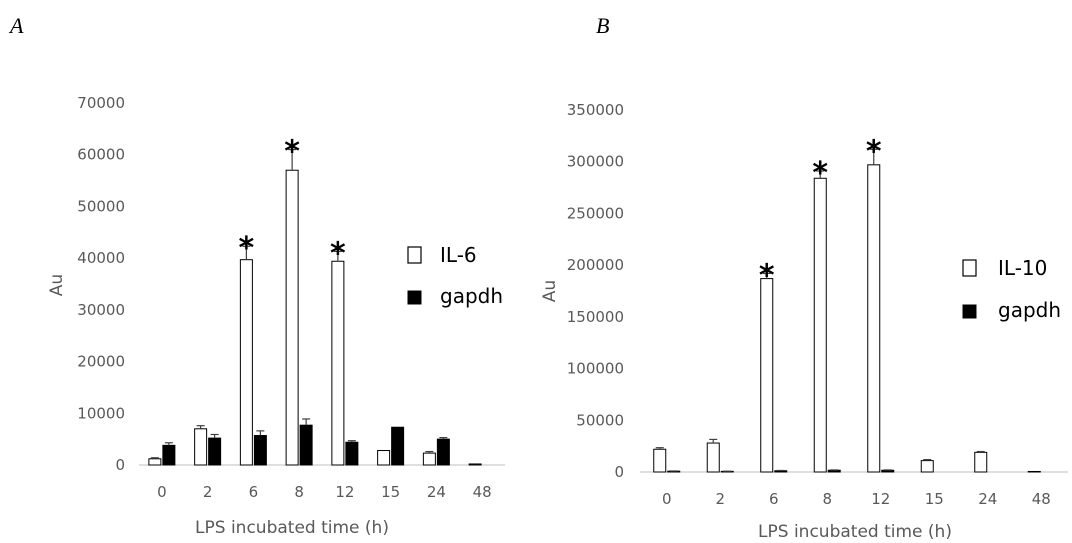 Image resolution: width=1072 pixels, height=543 pixels. I want to click on y-tick-label: 300000, so click(595, 162).